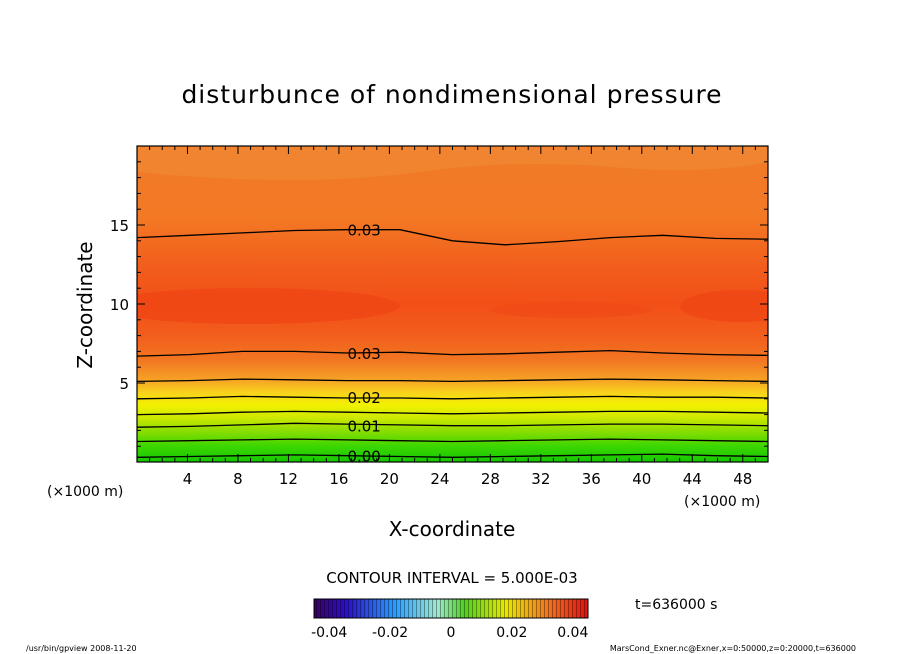  What do you see at coordinates (363, 344) in the screenshot?
I see `contour-labels: 0.03 0.03 0.02 0.01 0.00` at bounding box center [363, 344].